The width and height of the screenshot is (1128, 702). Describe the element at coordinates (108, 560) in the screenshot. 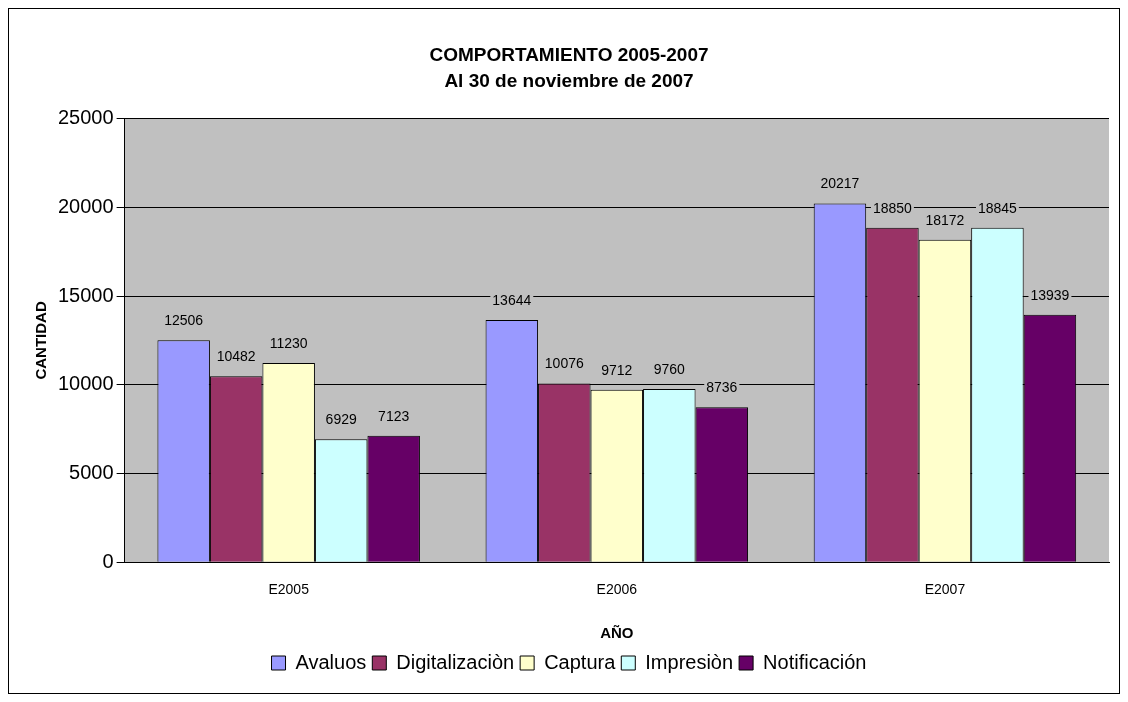

I see `y-tick-label: 0` at that location.